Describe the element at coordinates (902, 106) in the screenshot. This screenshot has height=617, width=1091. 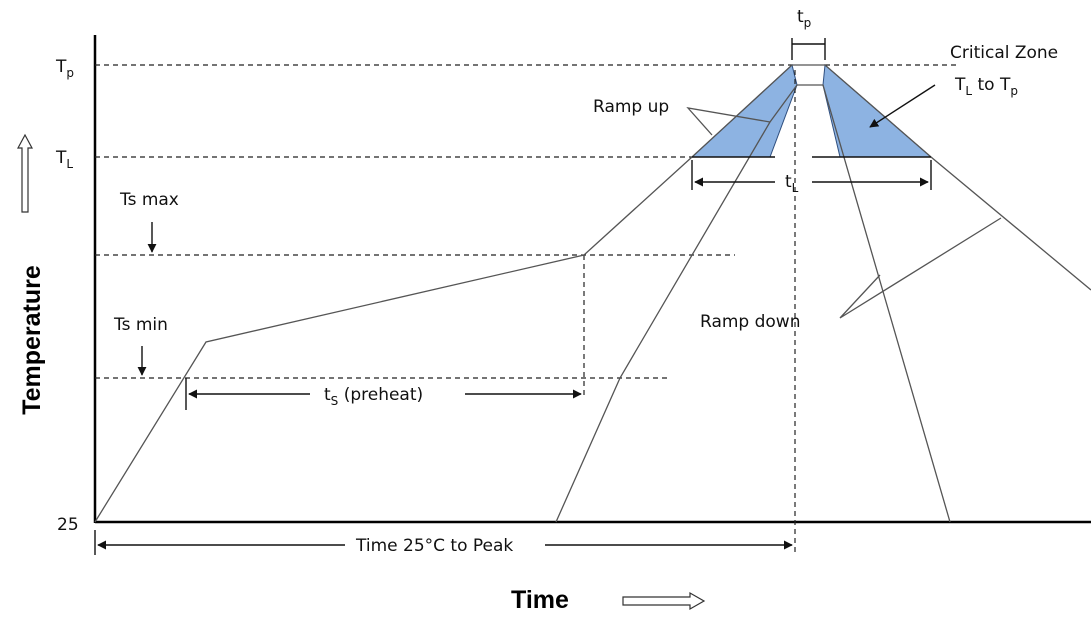
I see `critical-zone-pointer` at that location.